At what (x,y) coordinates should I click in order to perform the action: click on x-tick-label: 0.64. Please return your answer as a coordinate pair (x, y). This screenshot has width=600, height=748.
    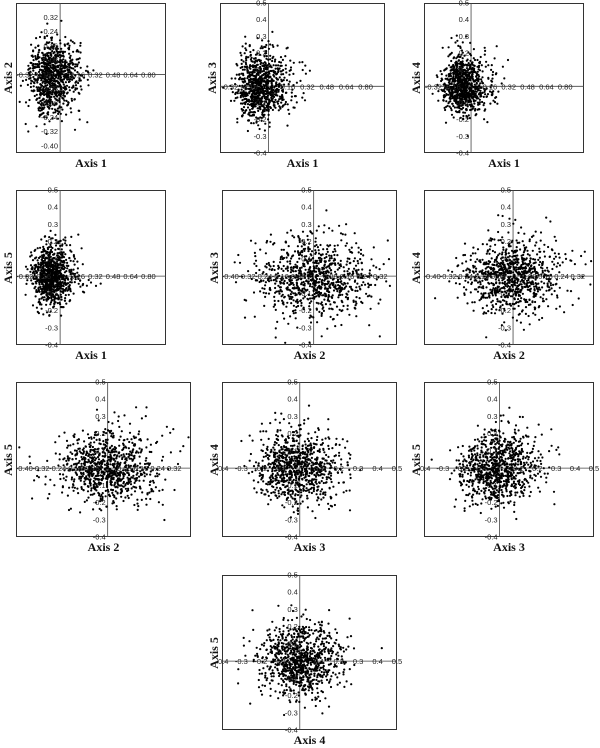
    Looking at the image, I should click on (130, 74).